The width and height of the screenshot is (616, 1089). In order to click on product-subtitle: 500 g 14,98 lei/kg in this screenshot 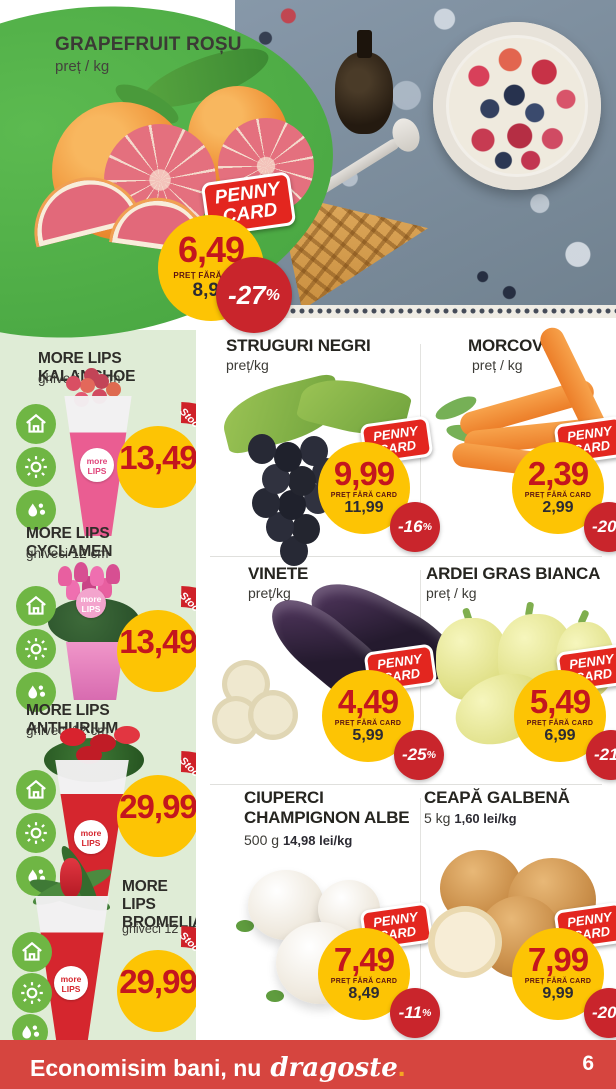, I will do `click(298, 840)`.